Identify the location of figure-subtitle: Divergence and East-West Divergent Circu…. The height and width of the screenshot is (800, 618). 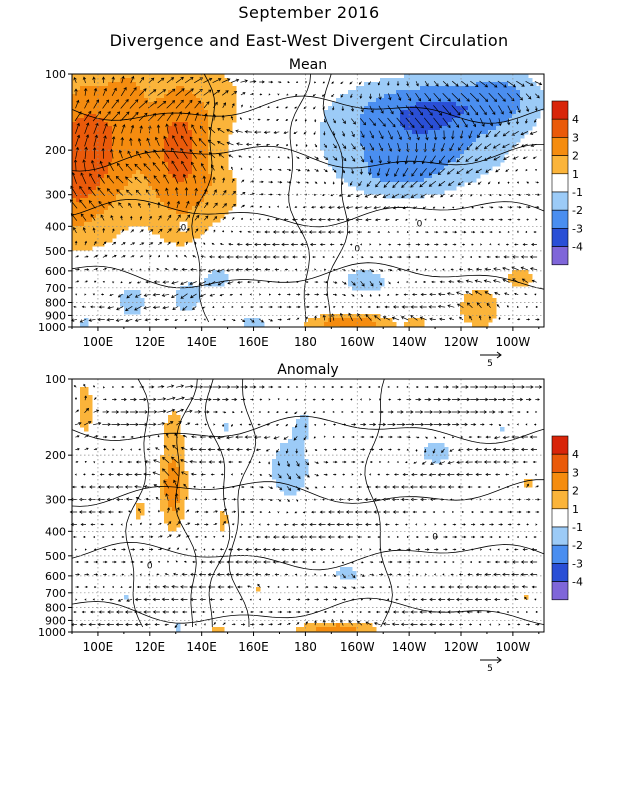
(309, 40).